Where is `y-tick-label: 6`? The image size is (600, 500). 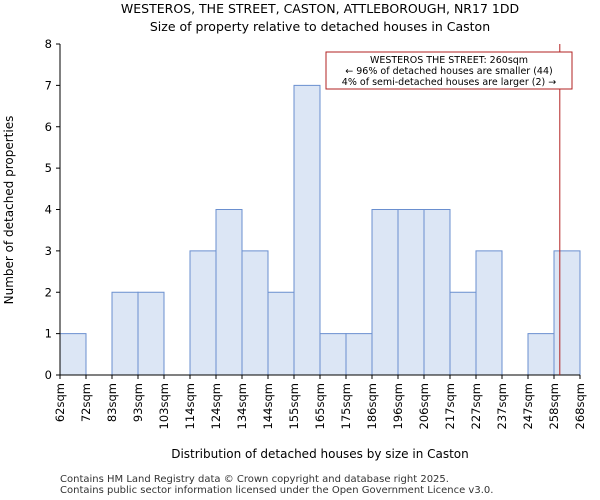
y-tick-label: 6 is located at coordinates (48, 127).